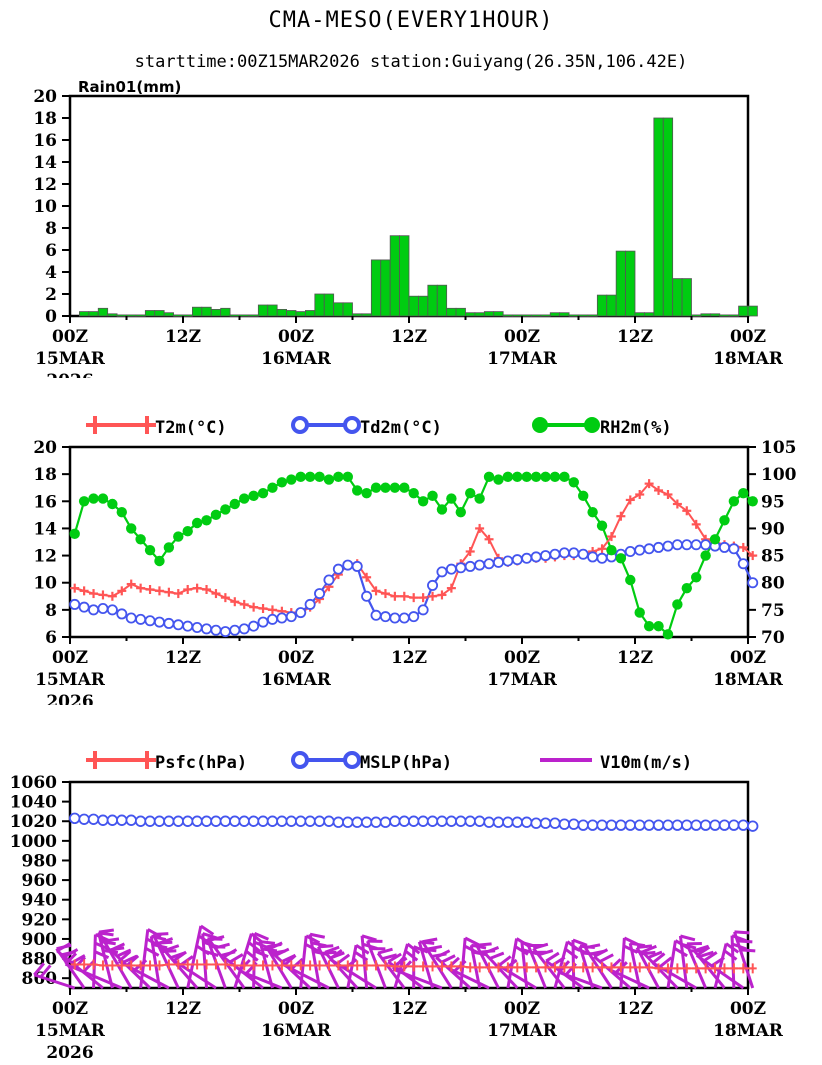 This screenshot has height=1065, width=822. I want to click on y-tick-label: 980, so click(40, 861).